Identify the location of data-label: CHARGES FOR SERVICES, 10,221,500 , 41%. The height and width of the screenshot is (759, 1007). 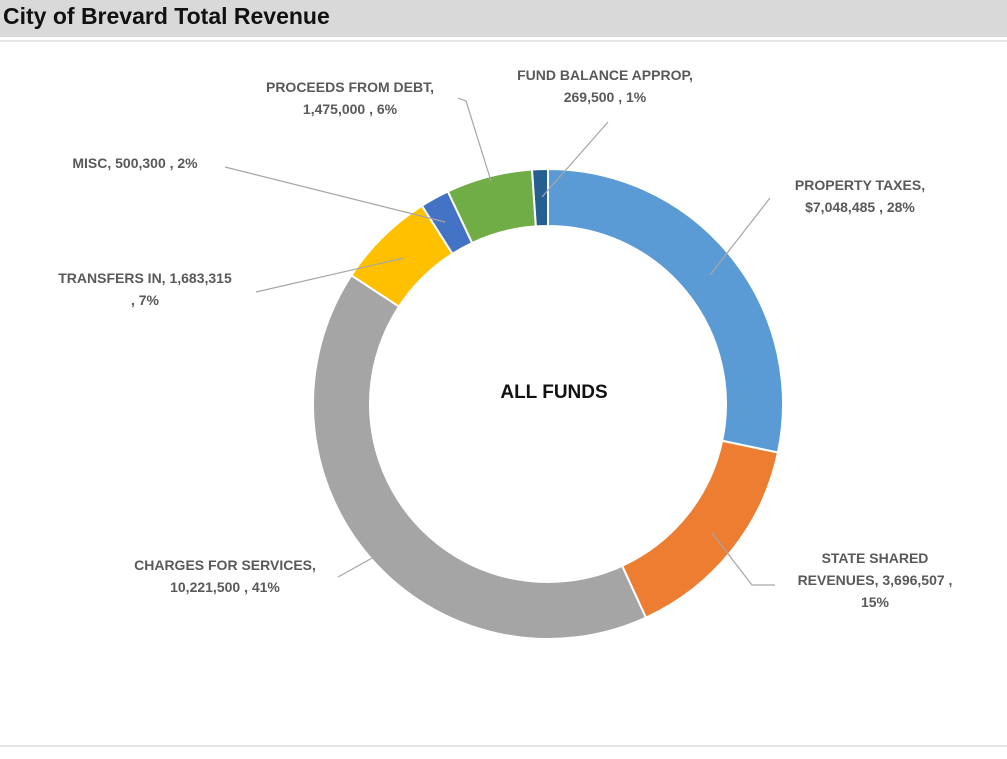
(225, 576).